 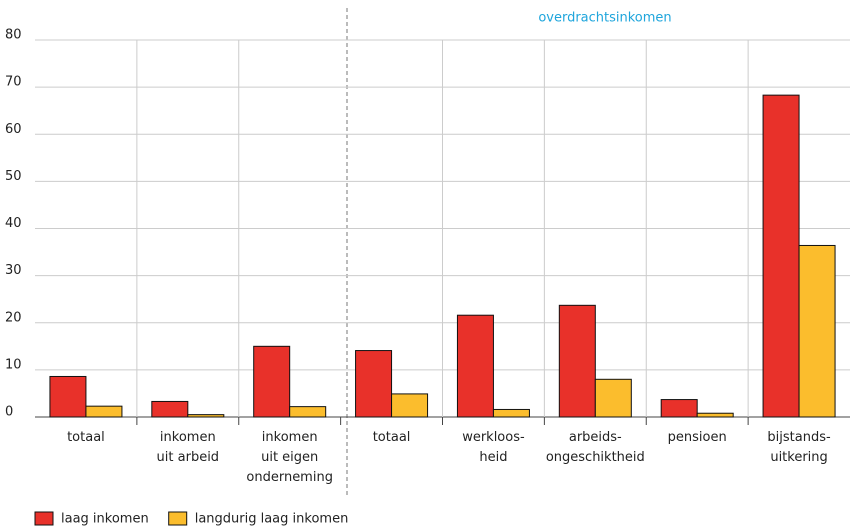 What do you see at coordinates (799, 447) in the screenshot?
I see `x-tick-label: bijstands- uitkering` at bounding box center [799, 447].